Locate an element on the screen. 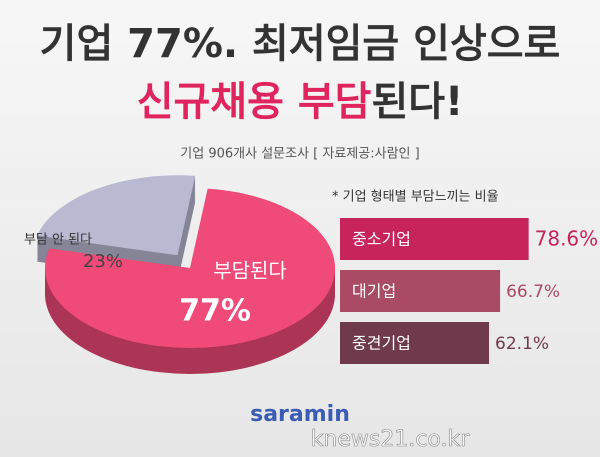 This screenshot has width=600, height=457. title-line1: 기업 77%. 최저임금 인상으로 is located at coordinates (300, 44).